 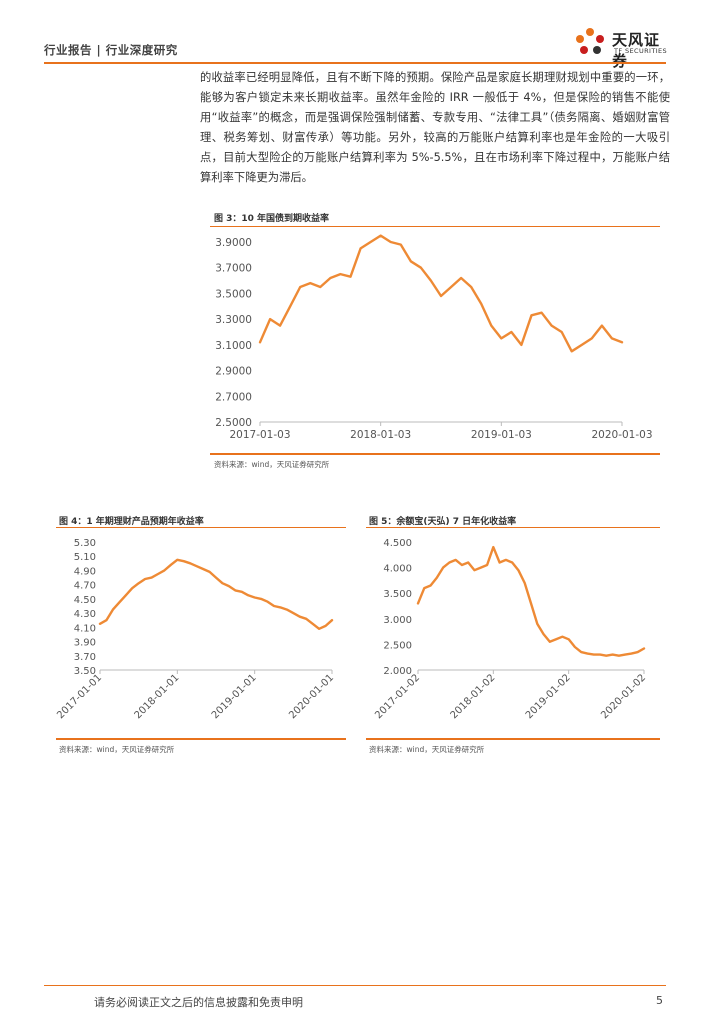 I want to click on x-tick-label: 2020-01-03, so click(x=621, y=435).